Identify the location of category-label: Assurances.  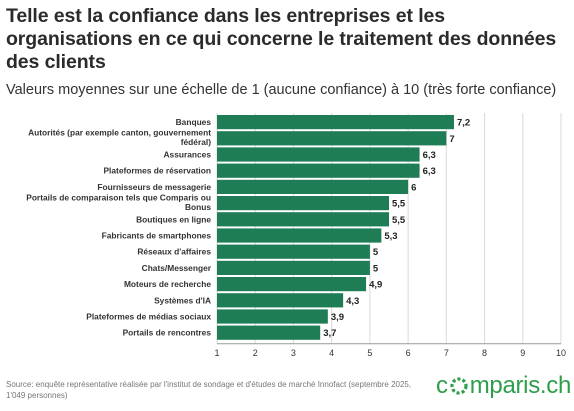
(188, 155).